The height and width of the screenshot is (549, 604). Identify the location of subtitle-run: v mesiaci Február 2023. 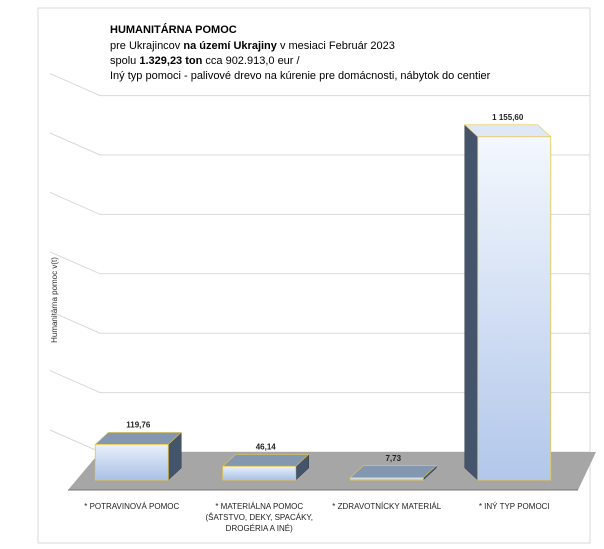
(336, 46).